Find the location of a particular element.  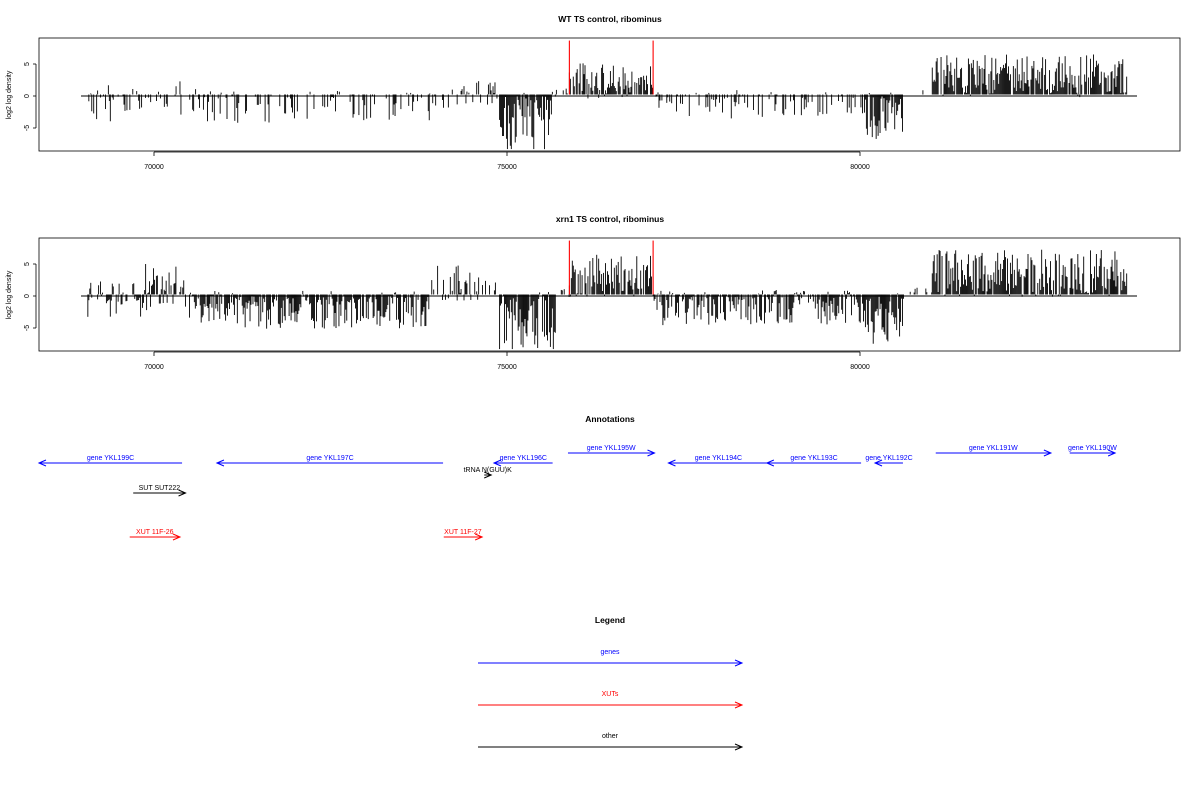

xrn1-coverage-bars is located at coordinates (607, 299).